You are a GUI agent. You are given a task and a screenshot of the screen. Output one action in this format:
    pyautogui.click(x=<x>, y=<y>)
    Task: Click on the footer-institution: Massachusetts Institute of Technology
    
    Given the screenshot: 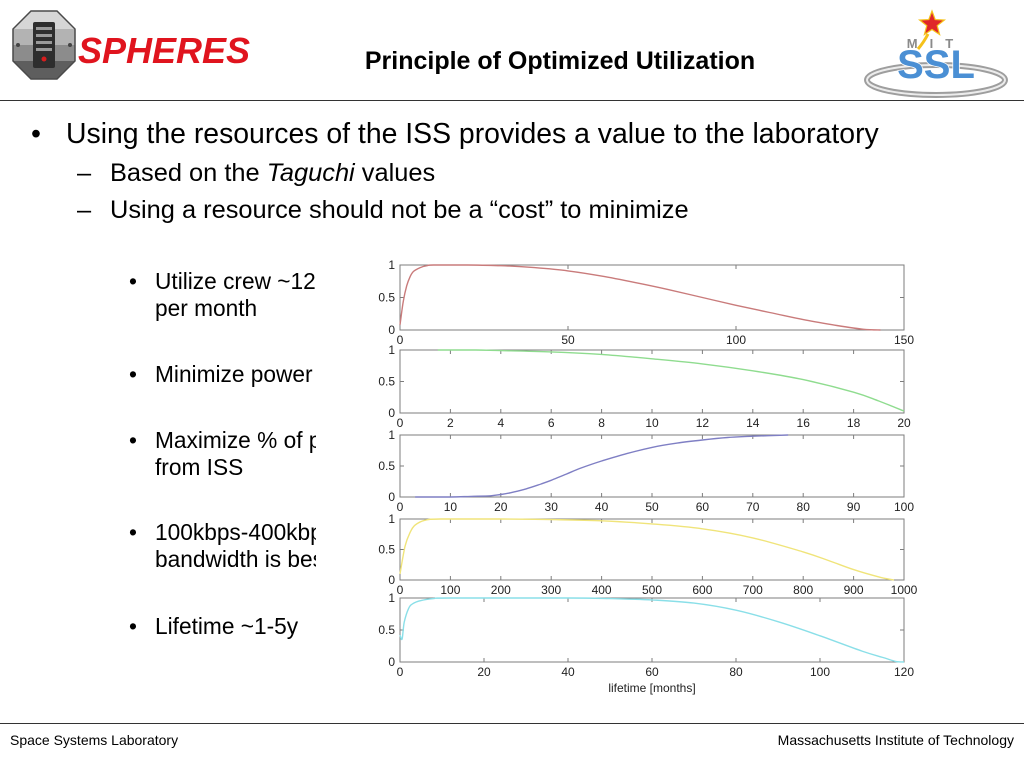 What is the action you would take?
    pyautogui.click(x=895, y=740)
    